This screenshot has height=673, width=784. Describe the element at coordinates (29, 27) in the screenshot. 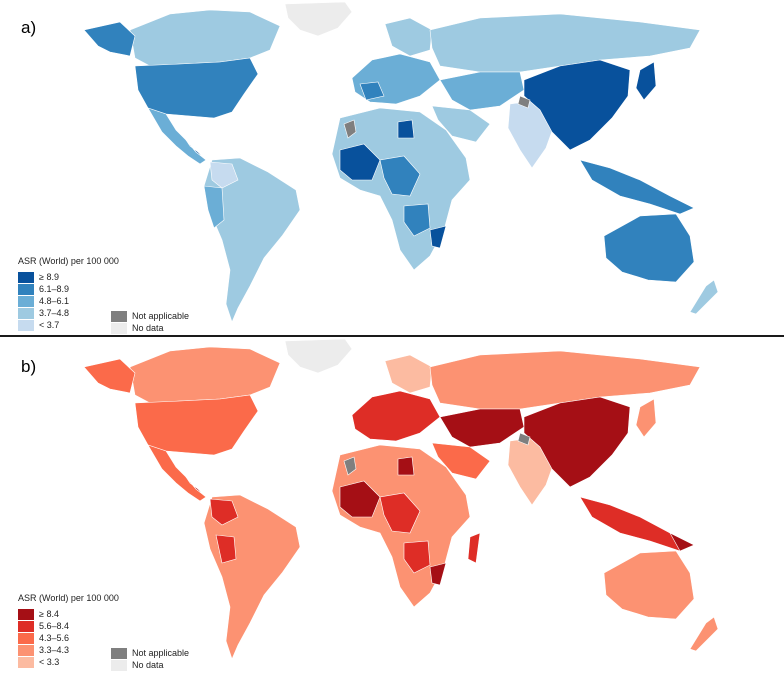

I see `panel-label: a)` at that location.